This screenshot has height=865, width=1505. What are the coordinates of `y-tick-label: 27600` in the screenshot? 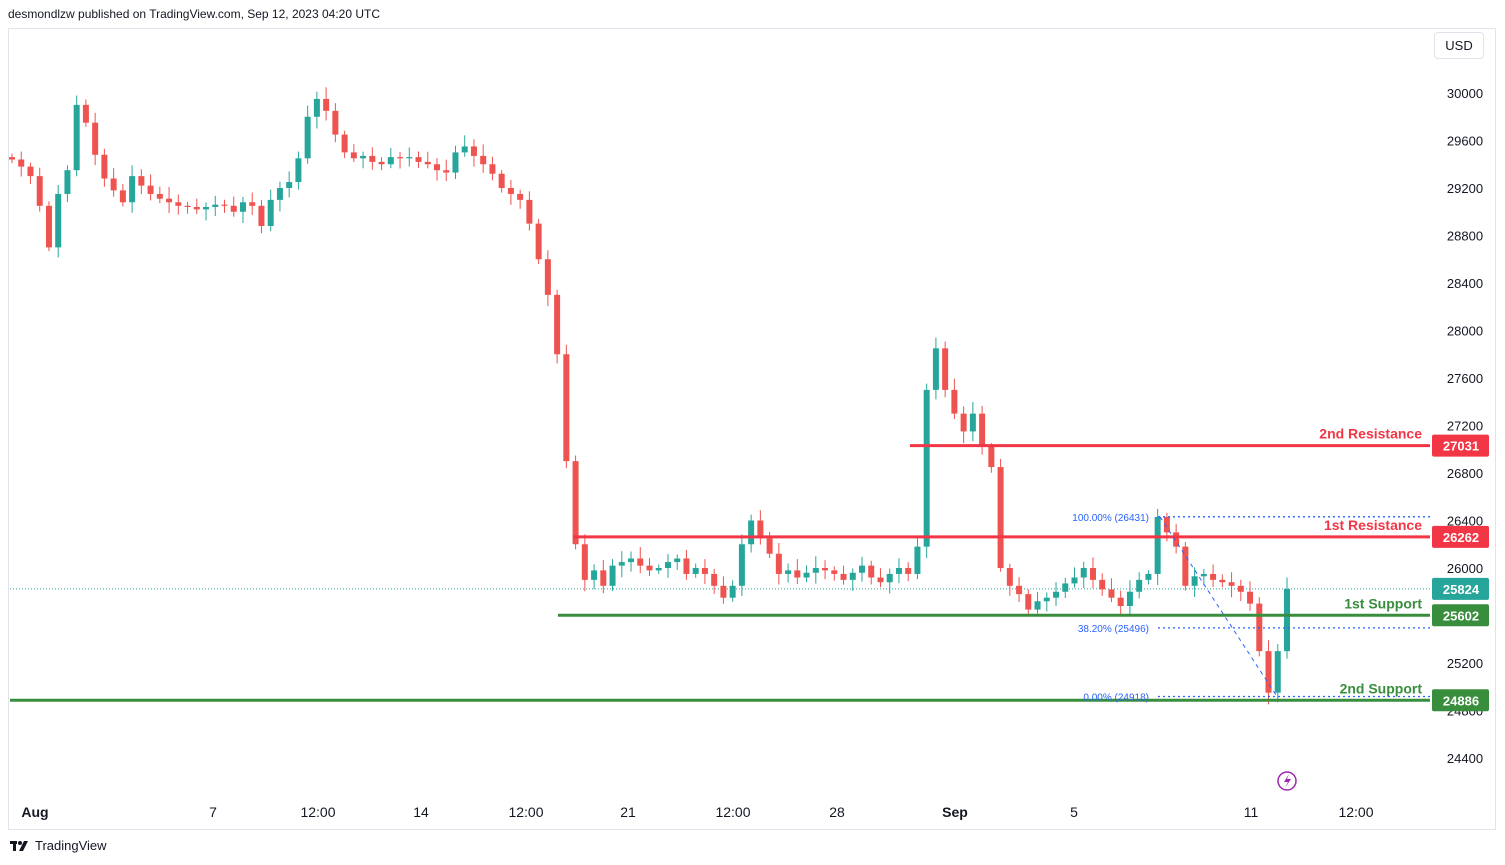 It's located at (1465, 378).